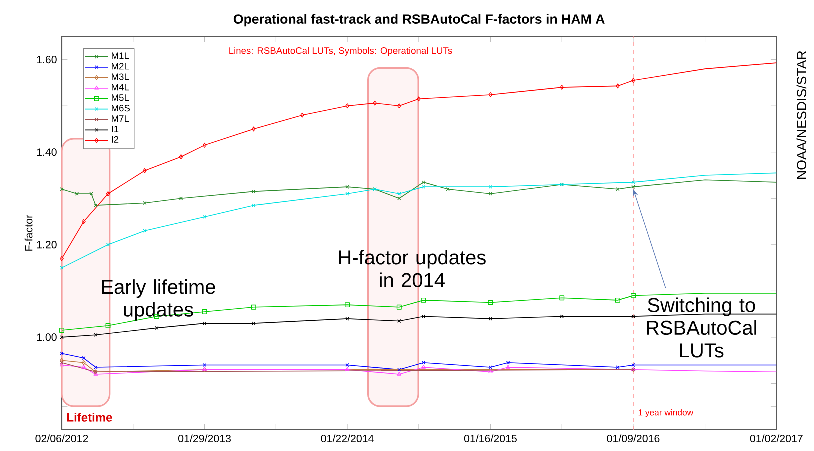 The image size is (814, 451). Describe the element at coordinates (666, 413) in the screenshot. I see `ref-line-label: 1 year window` at that location.